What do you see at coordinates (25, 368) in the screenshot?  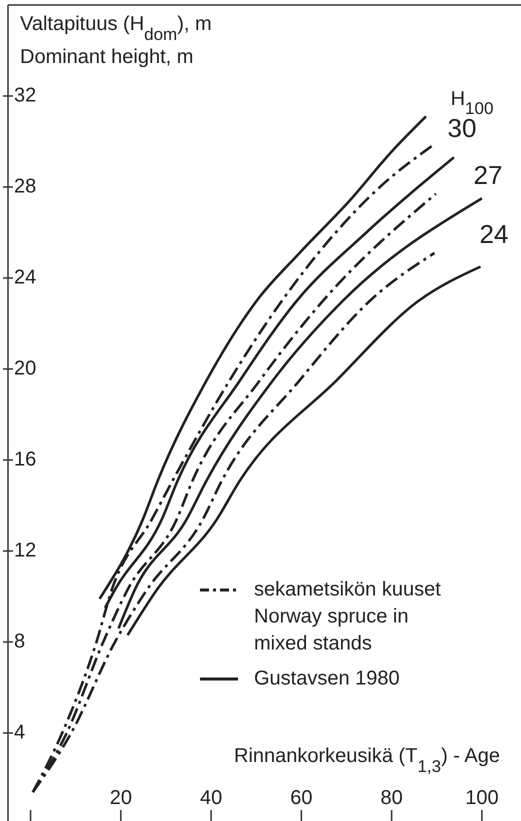 I see `y-tick-label: 20` at bounding box center [25, 368].